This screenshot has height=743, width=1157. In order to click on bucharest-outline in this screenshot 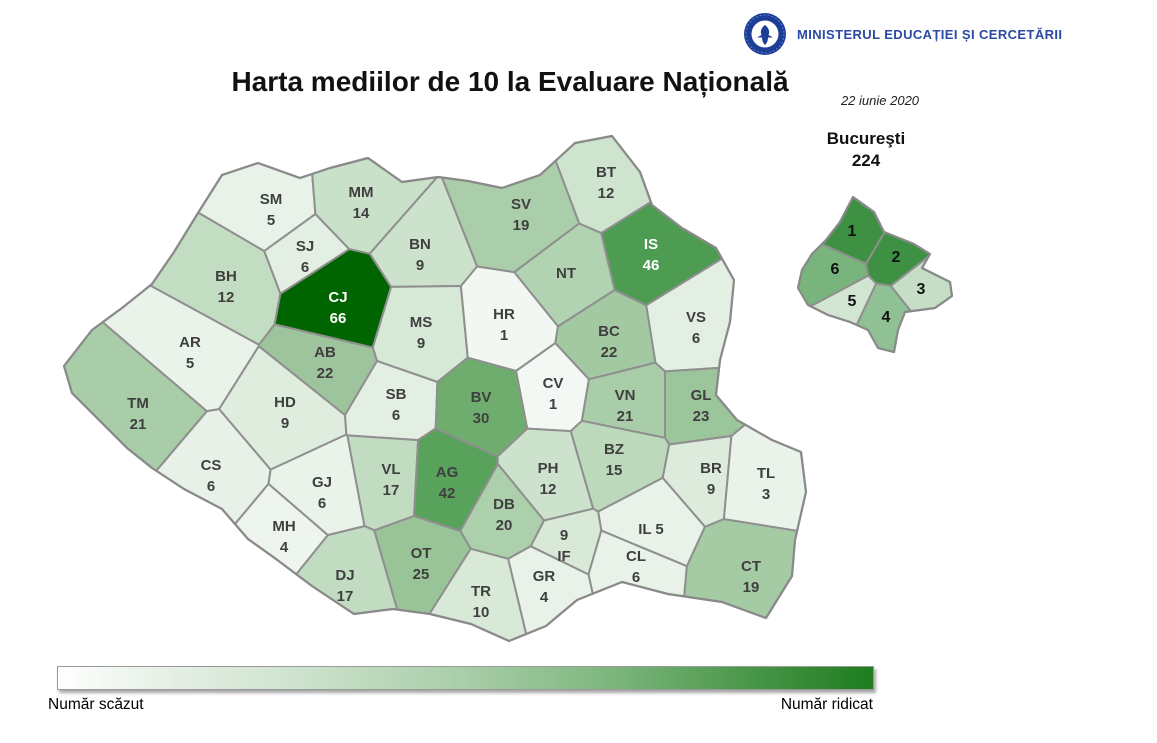, I will do `click(875, 274)`.